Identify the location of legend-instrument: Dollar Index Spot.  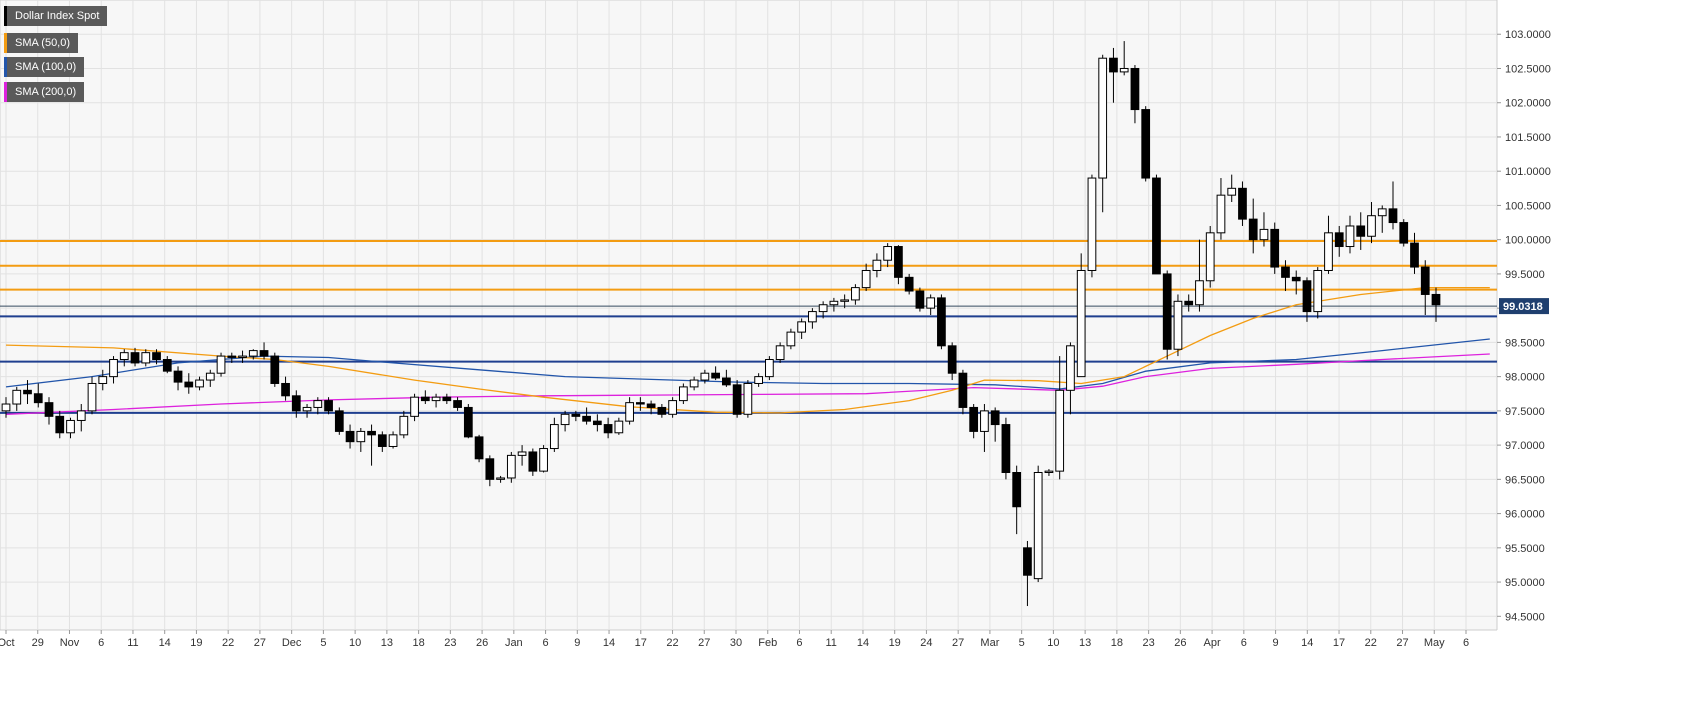
(56, 16).